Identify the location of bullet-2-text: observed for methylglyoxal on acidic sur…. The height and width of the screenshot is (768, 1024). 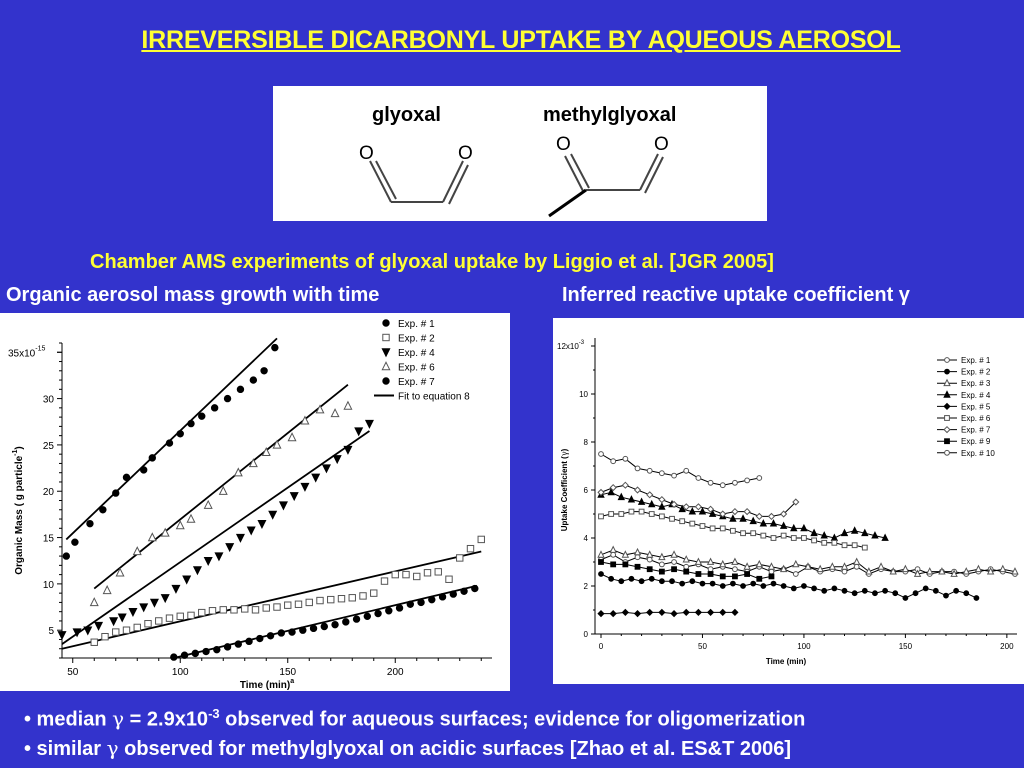
(455, 748).